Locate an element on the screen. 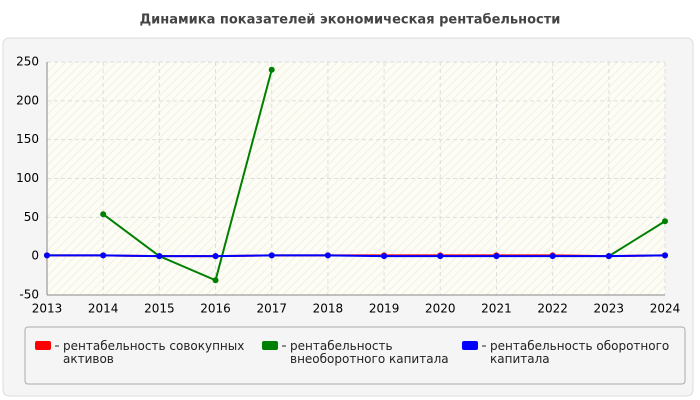 This screenshot has height=400, width=700. x-tick-label: 2022 is located at coordinates (552, 309).